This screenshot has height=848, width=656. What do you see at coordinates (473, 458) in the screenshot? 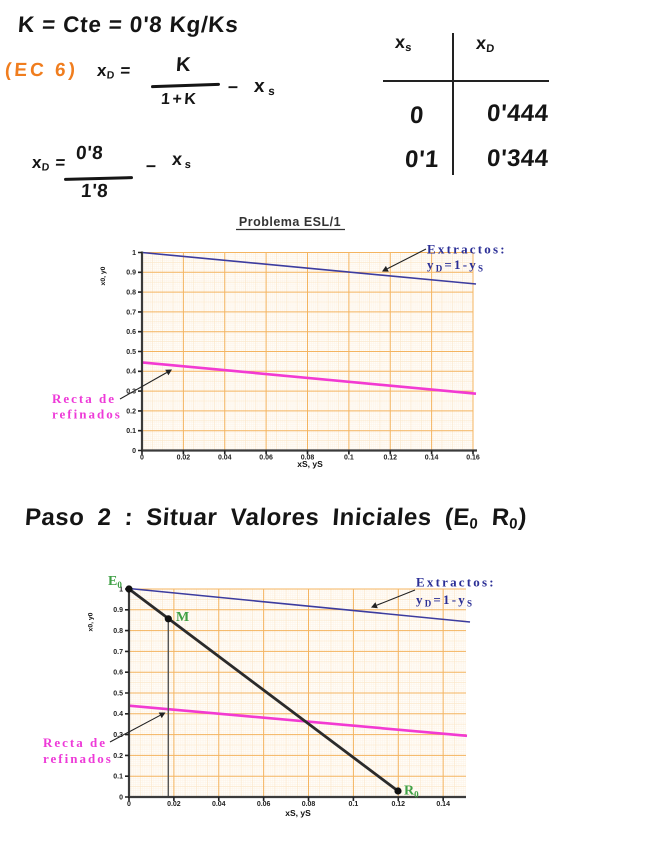
I see `svg-text: 0.16` at bounding box center [473, 458].